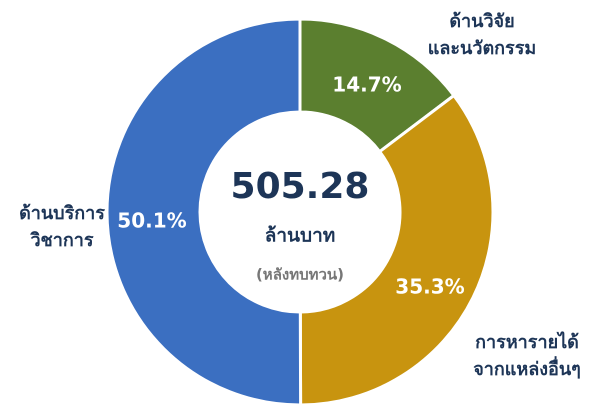 Image resolution: width=589 pixels, height=420 pixels. Describe the element at coordinates (300, 236) in the screenshot. I see `total-unit: ล้านบาท` at that location.